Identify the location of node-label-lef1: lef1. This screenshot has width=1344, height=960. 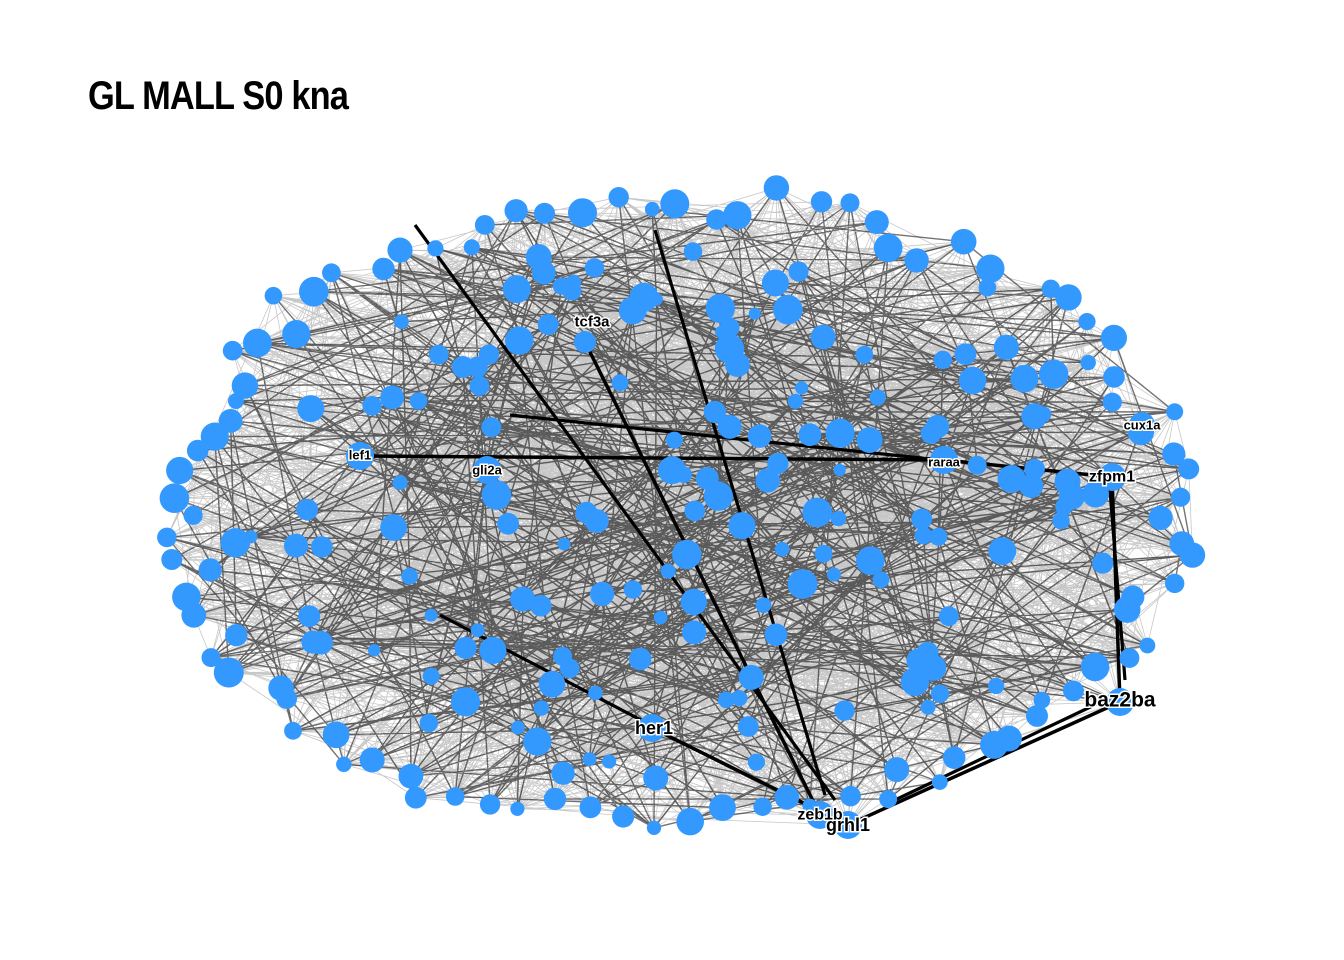
(360, 455).